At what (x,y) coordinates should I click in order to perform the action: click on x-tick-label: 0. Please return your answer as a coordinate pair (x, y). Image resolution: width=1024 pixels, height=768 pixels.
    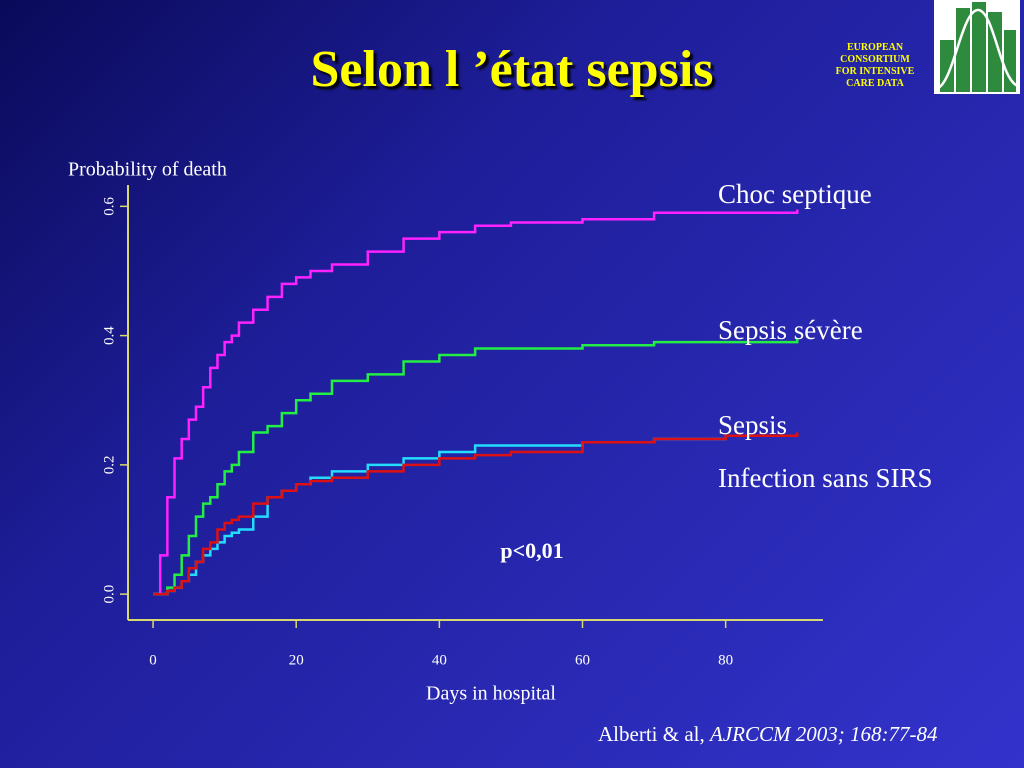
    Looking at the image, I should click on (153, 660).